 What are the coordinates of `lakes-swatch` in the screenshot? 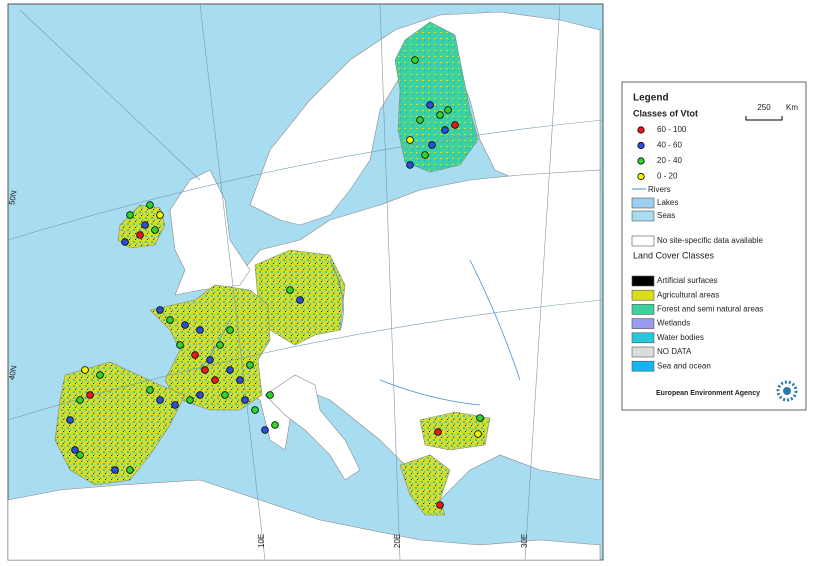 It's located at (643, 203).